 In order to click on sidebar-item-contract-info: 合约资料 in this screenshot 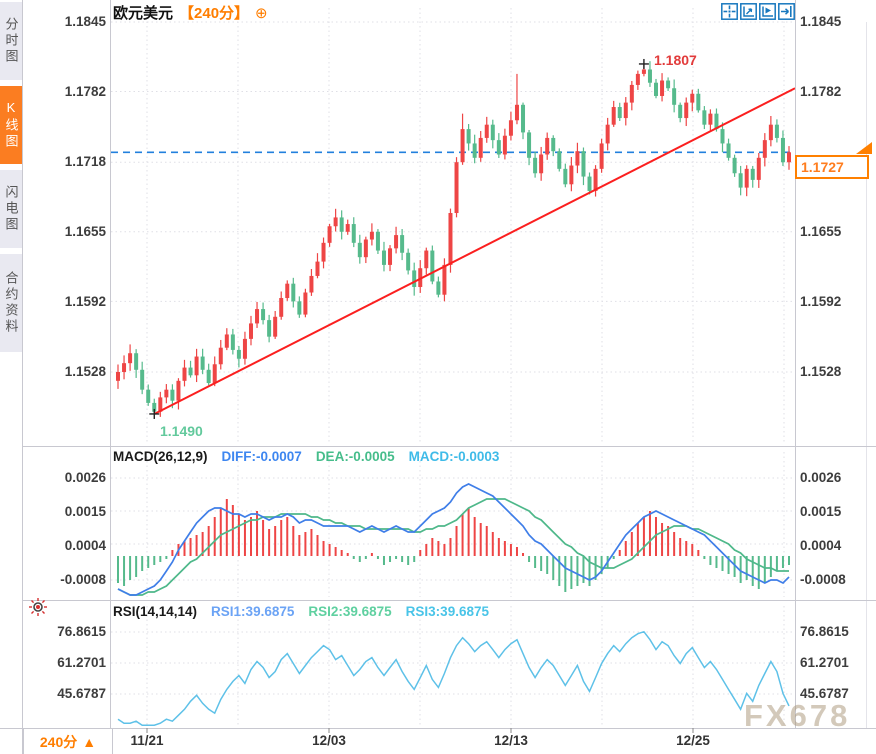, I will do `click(11, 303)`.